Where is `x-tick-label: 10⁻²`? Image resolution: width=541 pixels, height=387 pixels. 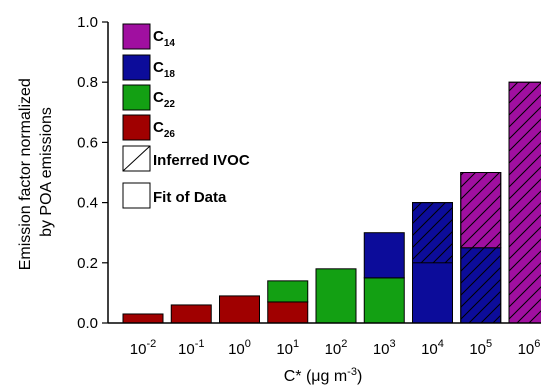
x-tick-label: 10⁻² is located at coordinates (143, 348).